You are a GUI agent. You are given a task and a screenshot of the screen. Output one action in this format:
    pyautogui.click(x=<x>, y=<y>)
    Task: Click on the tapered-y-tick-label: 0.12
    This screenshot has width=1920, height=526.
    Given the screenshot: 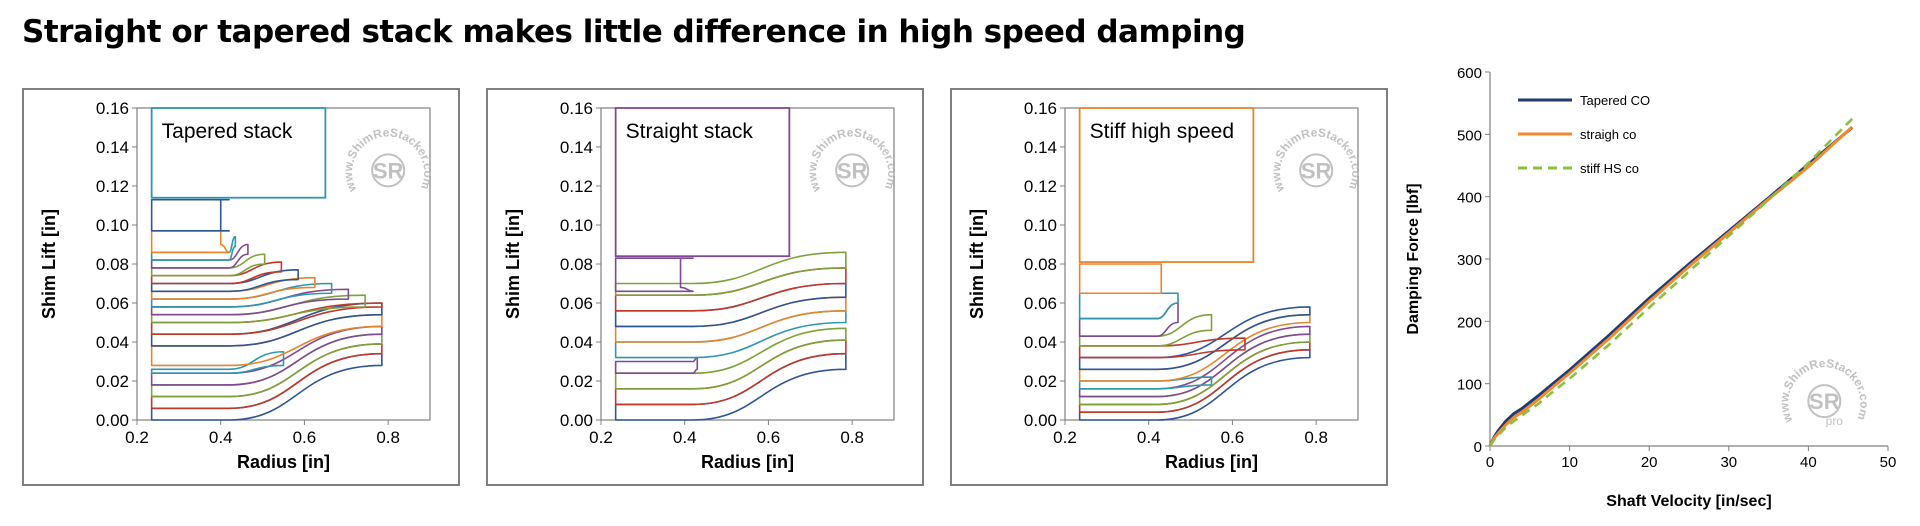 What is the action you would take?
    pyautogui.click(x=112, y=186)
    